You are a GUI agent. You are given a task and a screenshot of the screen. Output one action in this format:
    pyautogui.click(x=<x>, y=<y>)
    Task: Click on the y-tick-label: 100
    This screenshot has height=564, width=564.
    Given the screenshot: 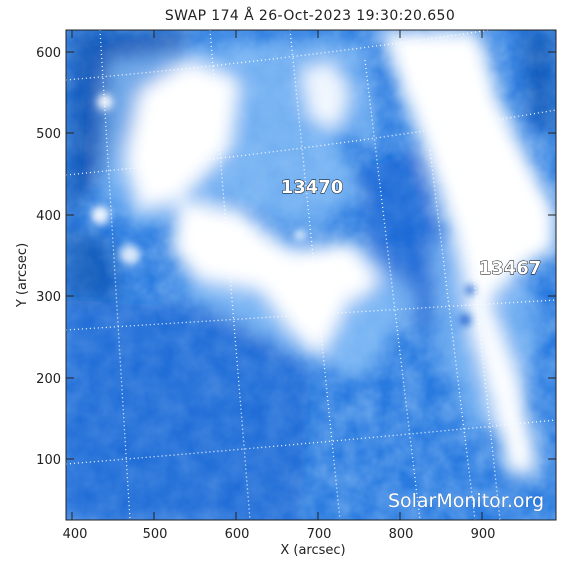 What is the action you would take?
    pyautogui.click(x=48, y=460)
    